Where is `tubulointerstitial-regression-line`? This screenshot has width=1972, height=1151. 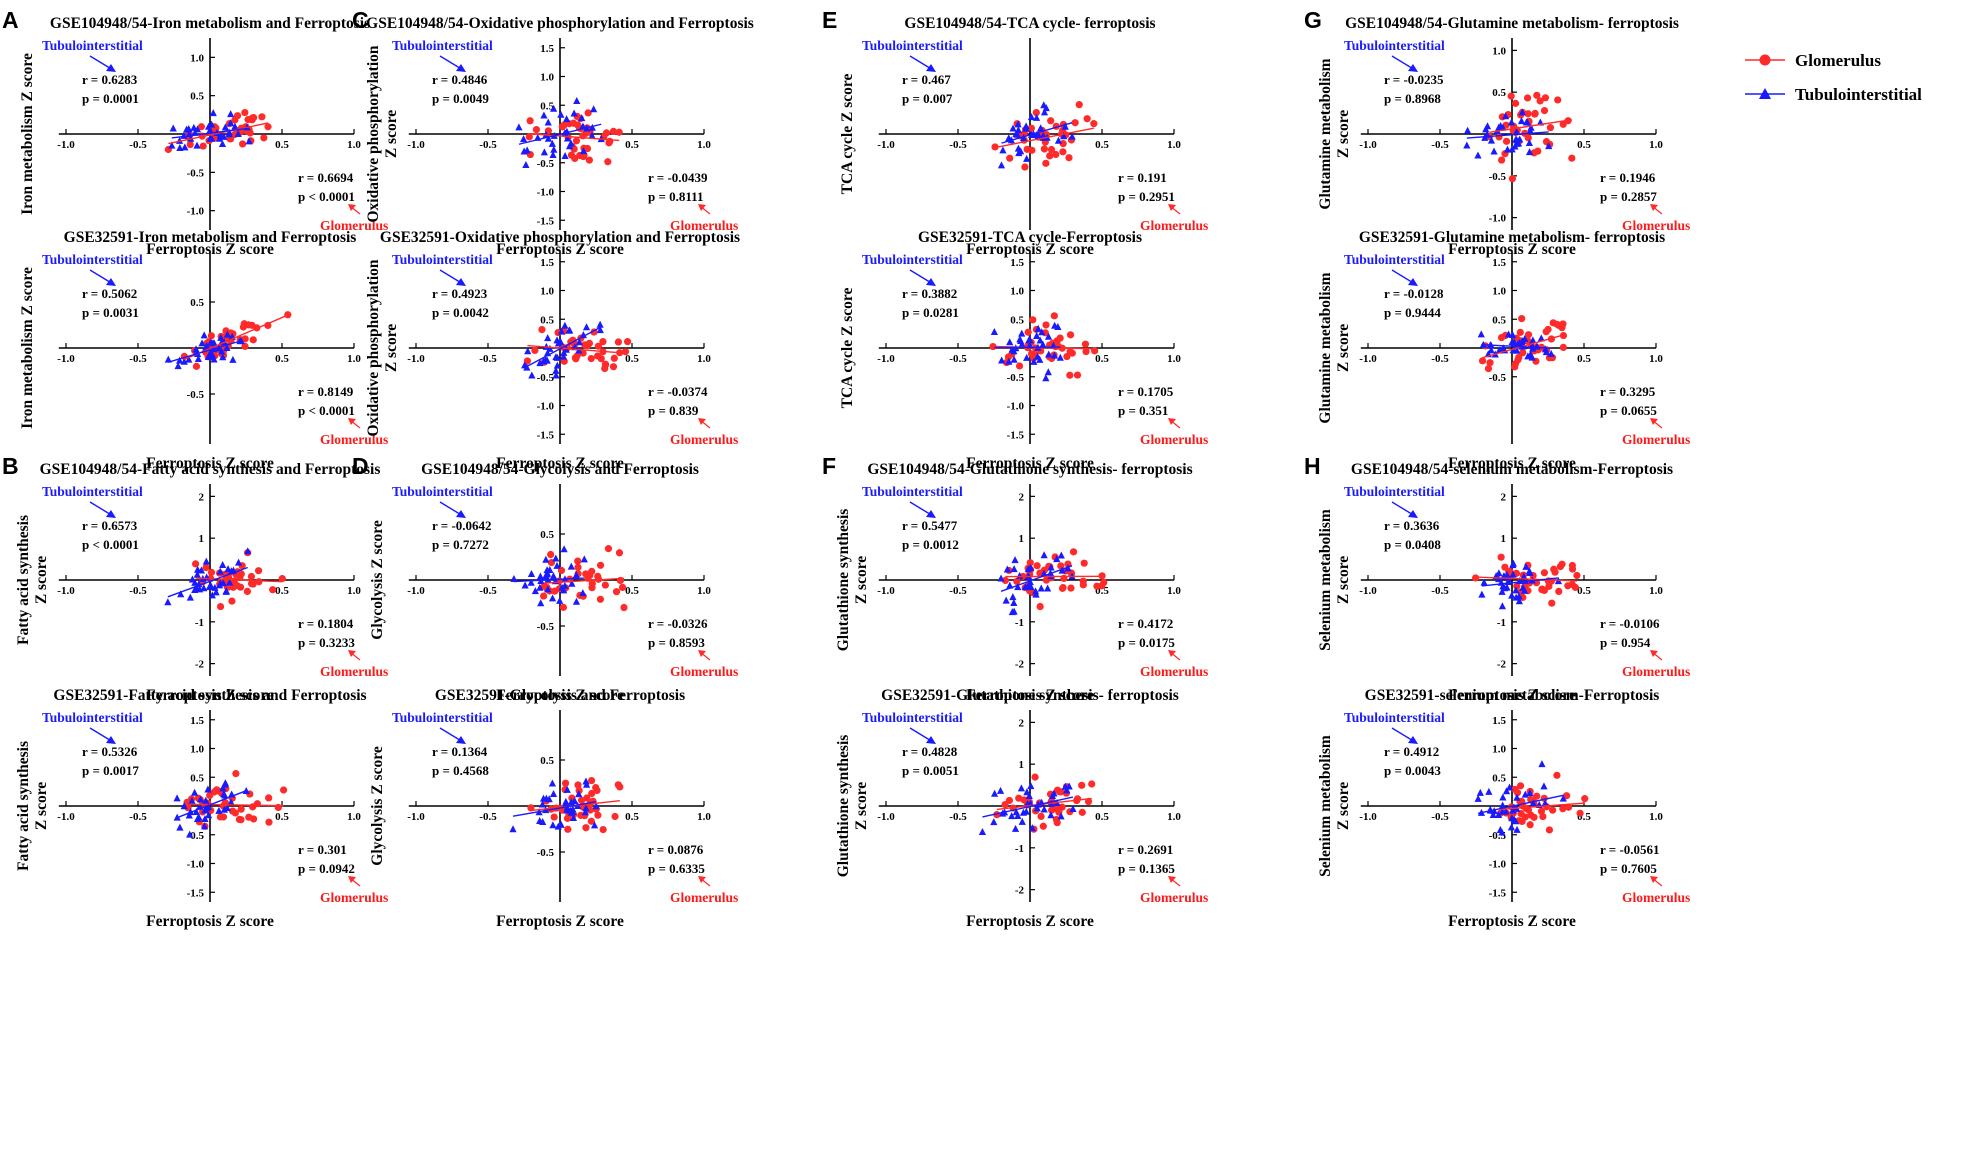 tubulointerstitial-regression-line is located at coordinates (1027, 347).